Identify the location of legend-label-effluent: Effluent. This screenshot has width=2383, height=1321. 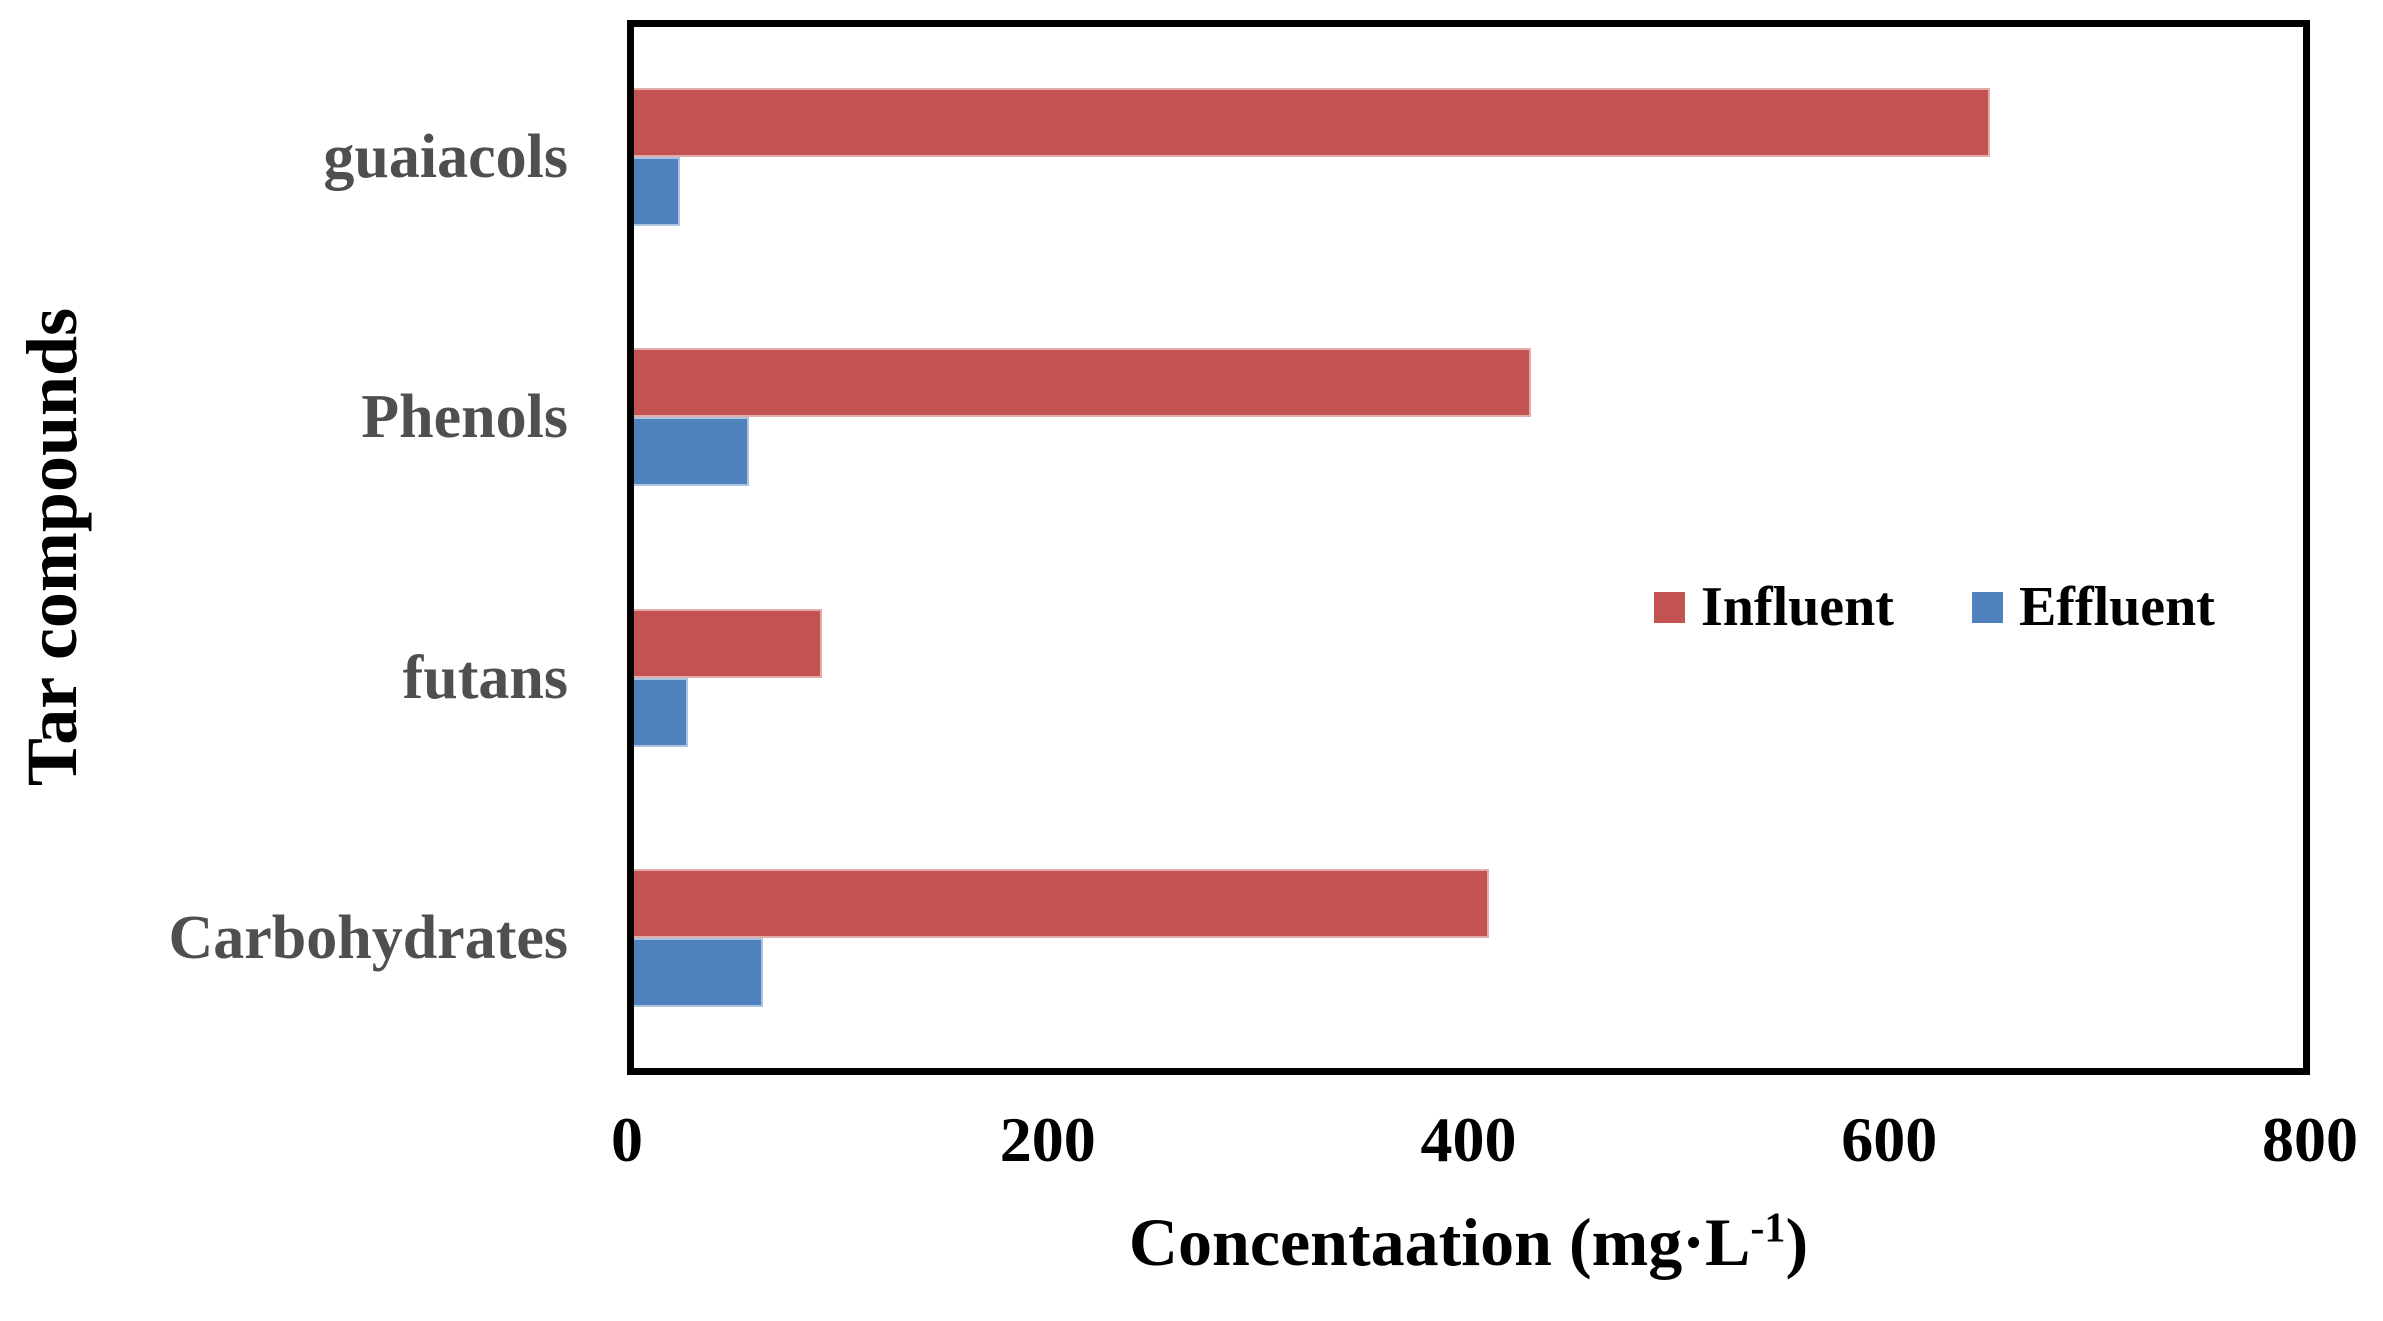
(2116, 607).